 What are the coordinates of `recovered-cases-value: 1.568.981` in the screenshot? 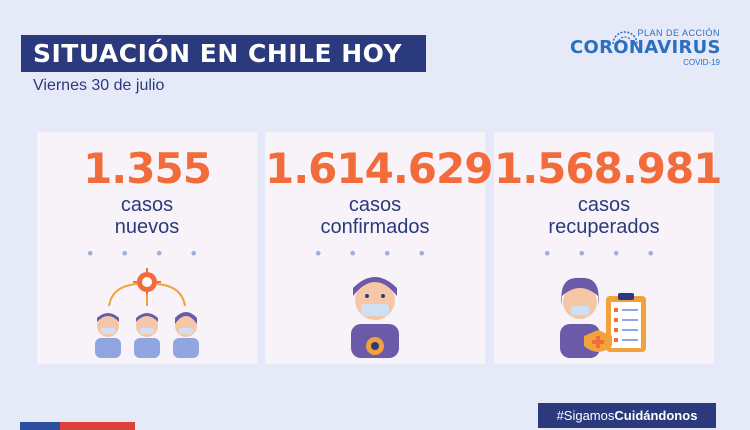 It's located at (608, 168).